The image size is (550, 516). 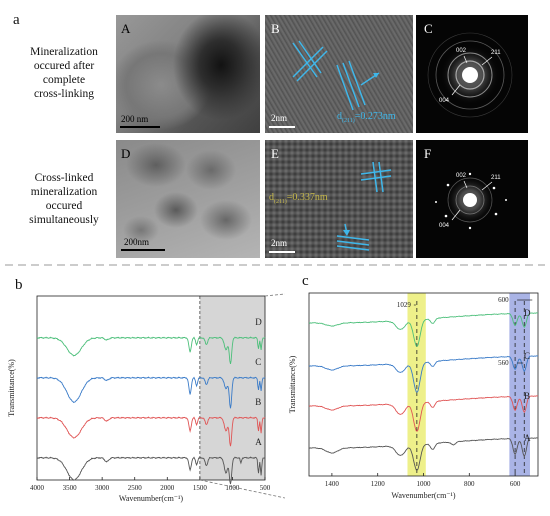 I want to click on x-tick-label-b: 1000, so click(x=232, y=488).